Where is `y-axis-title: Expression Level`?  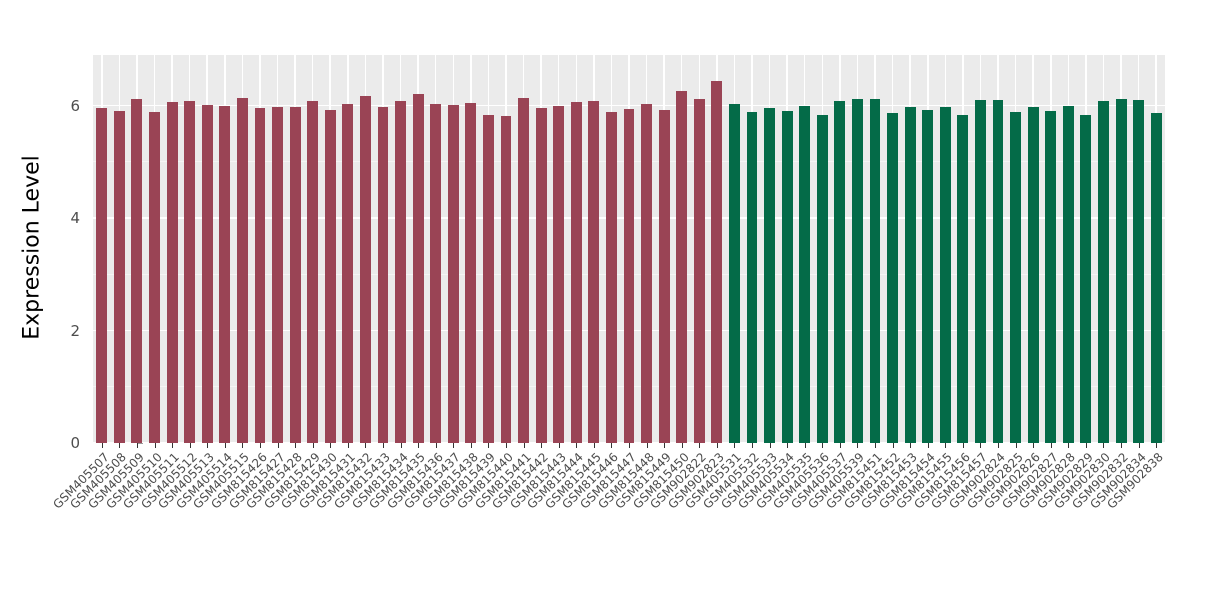
y-axis-title: Expression Level is located at coordinates (32, 247).